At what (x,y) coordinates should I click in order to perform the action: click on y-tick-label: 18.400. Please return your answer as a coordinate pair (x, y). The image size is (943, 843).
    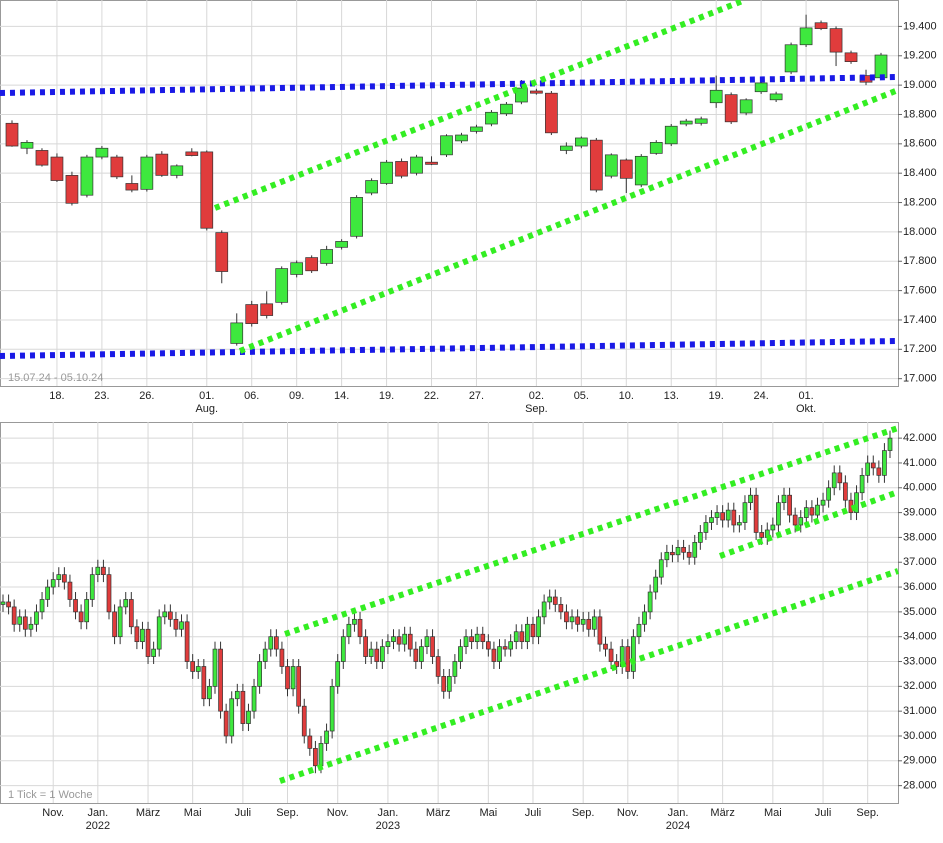
    Looking at the image, I should click on (920, 173).